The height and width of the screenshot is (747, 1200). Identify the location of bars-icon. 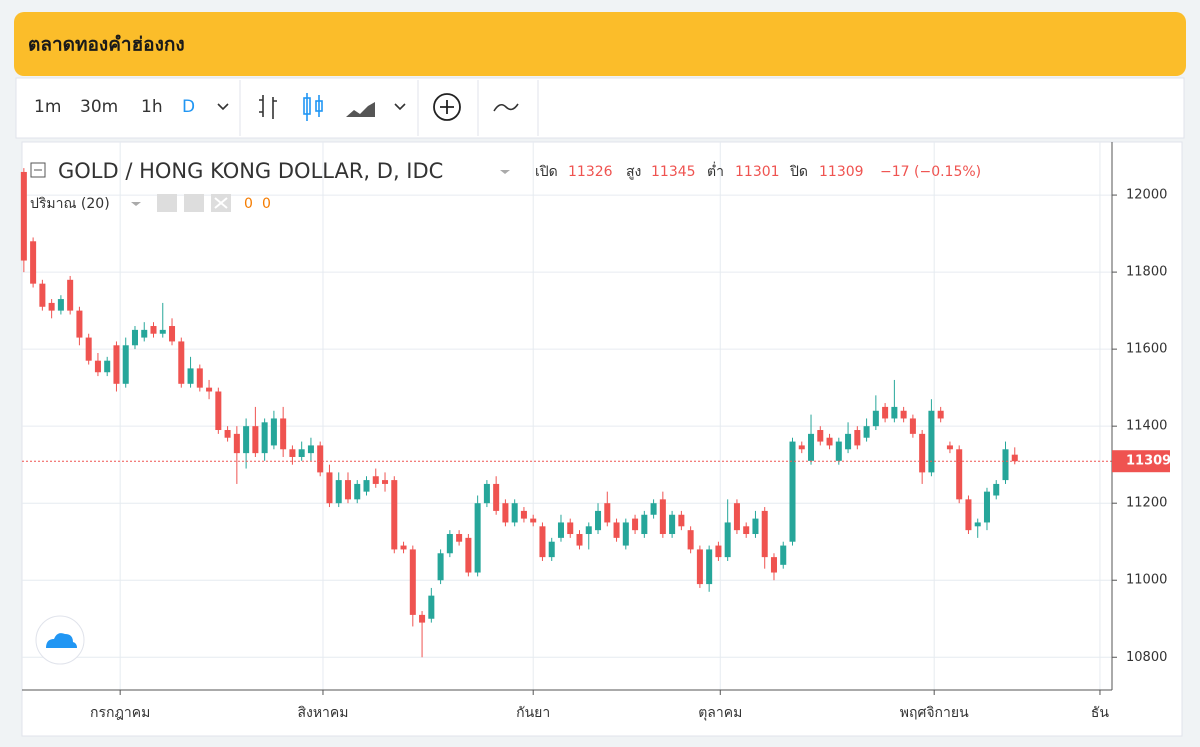
(268, 107).